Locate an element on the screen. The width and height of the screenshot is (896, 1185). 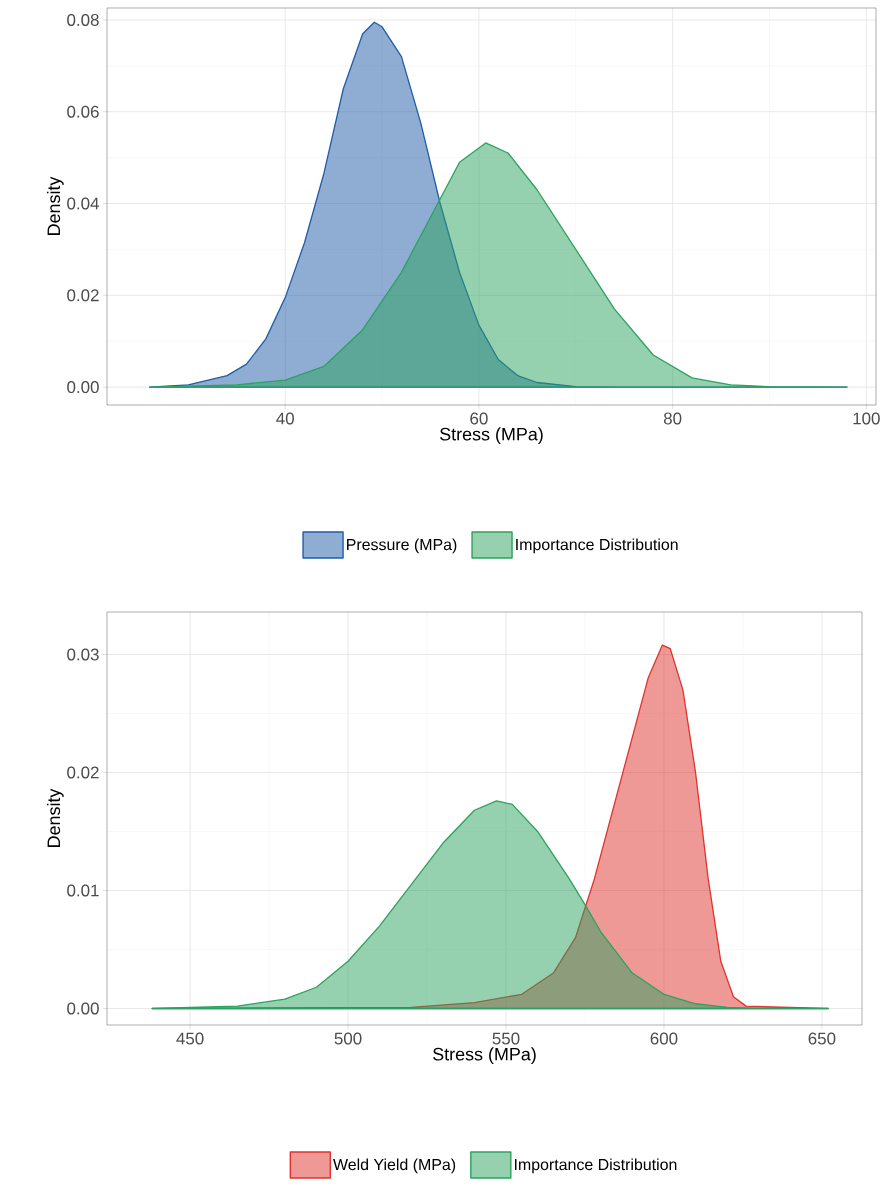
y-tick-label: 0.01 is located at coordinates (83, 890).